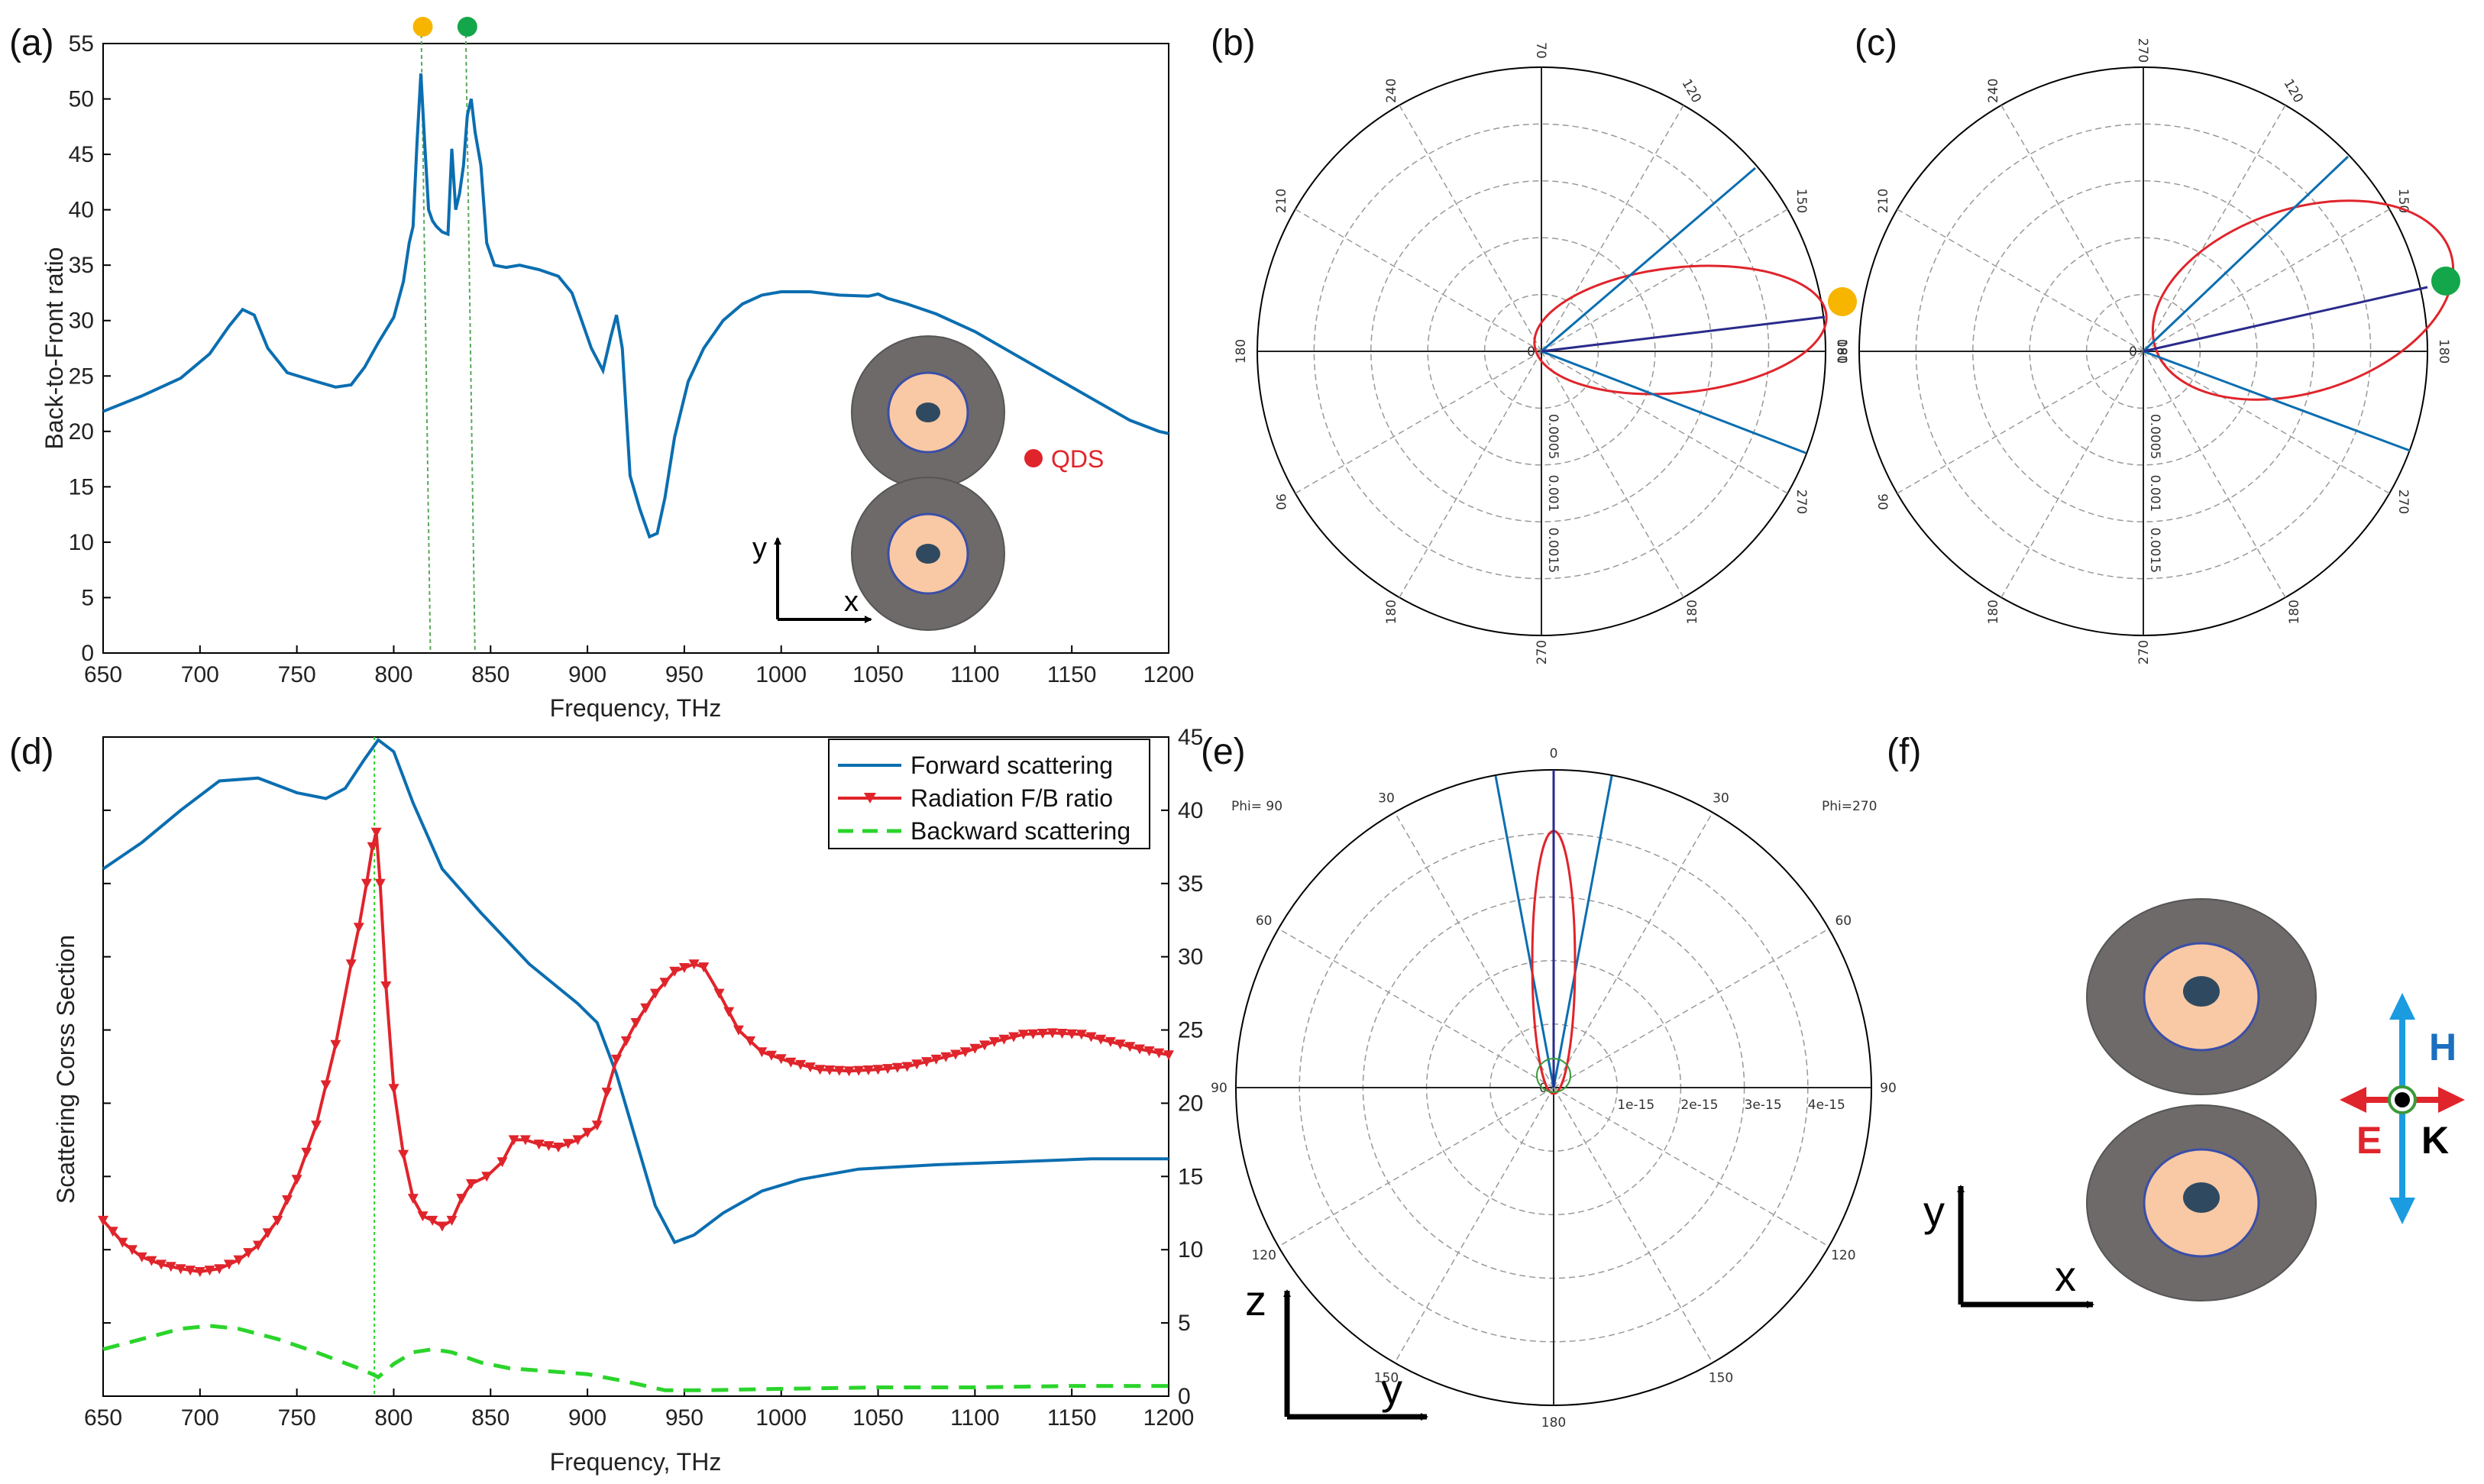 This screenshot has width=2484, height=1484. Describe the element at coordinates (1524, 931) in the screenshot. I see `panel-e-beam-left` at that location.